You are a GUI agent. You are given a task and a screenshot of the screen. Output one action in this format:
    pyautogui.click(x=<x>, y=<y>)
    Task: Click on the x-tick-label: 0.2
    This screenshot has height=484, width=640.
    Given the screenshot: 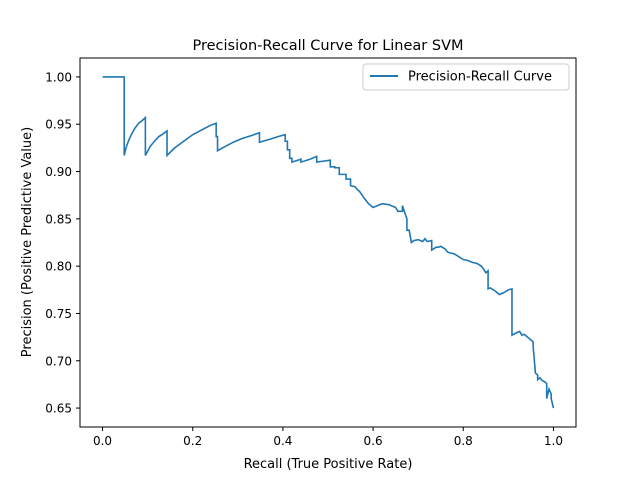 What is the action you would take?
    pyautogui.click(x=192, y=441)
    